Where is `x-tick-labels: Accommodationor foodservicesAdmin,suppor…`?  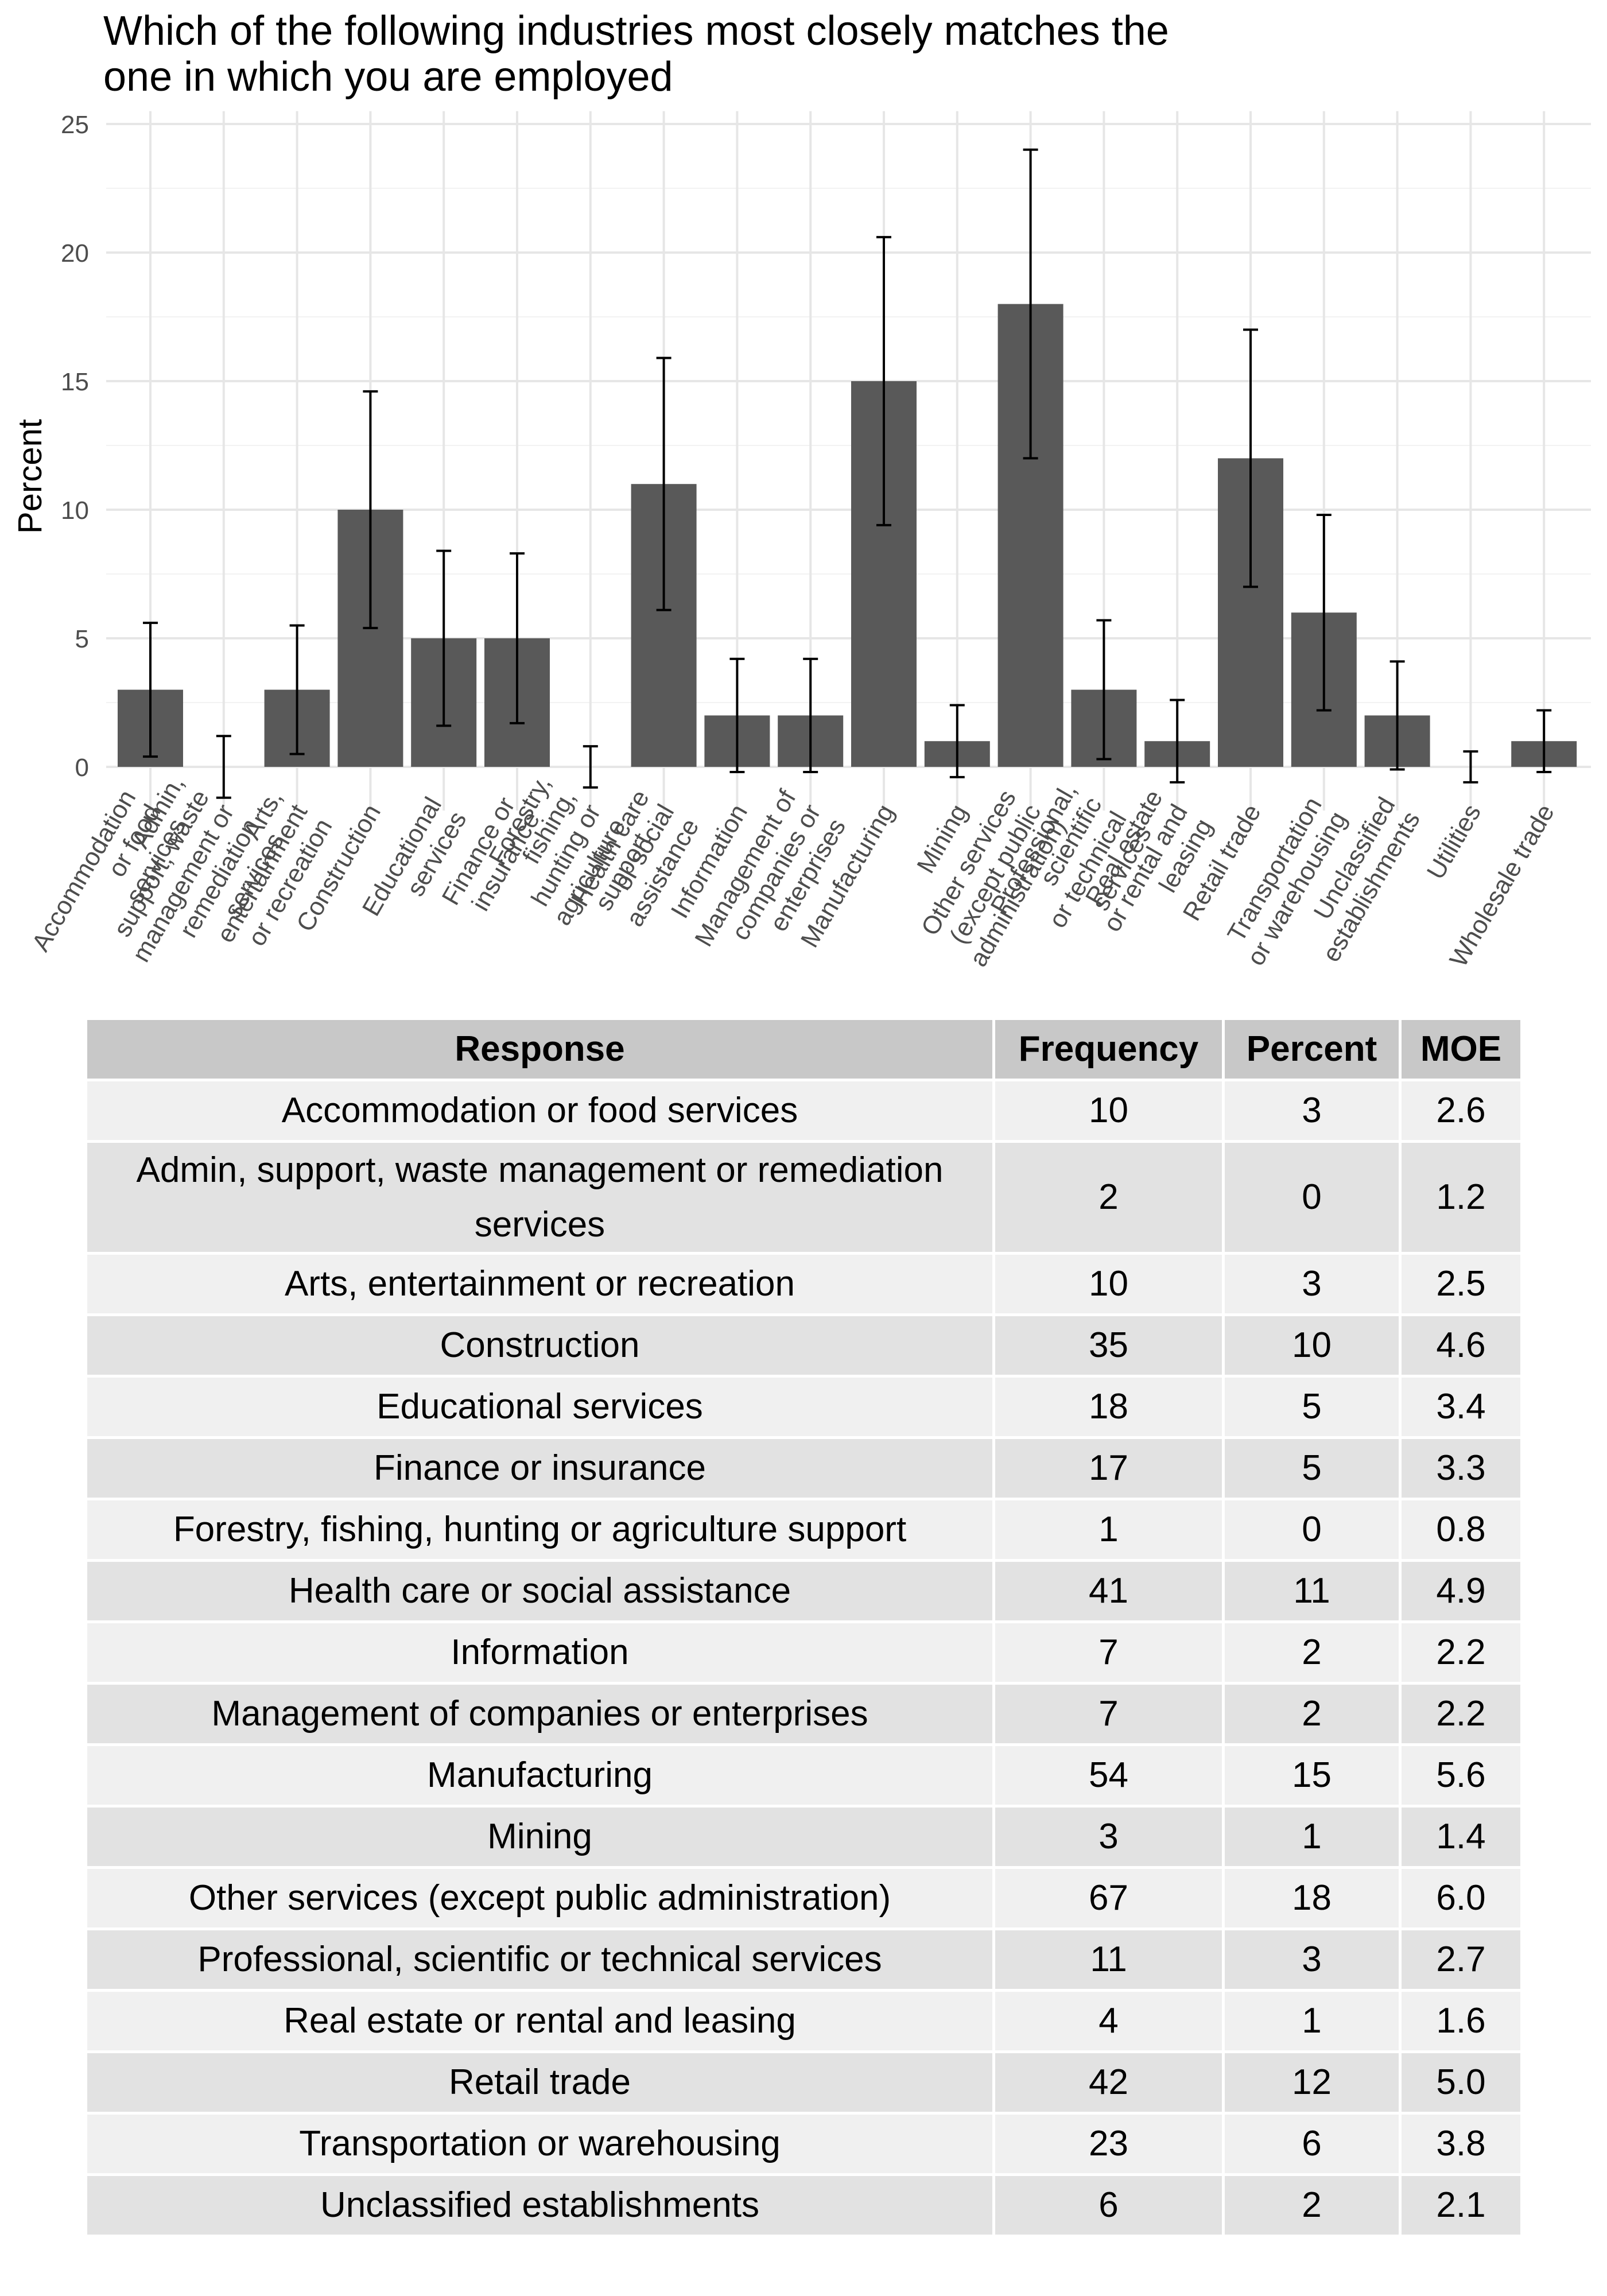
x-tick-labels: Accommodationor foodservicesAdmin,suppor… is located at coordinates (793, 871).